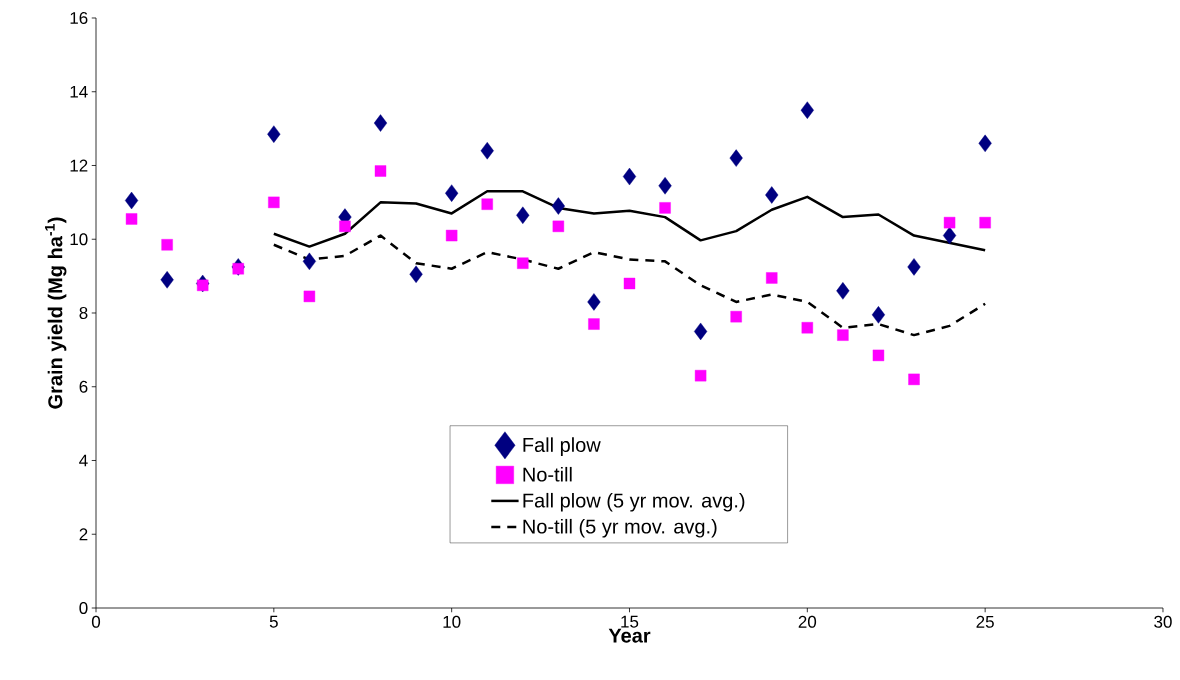  I want to click on x-tick-label: 25, so click(985, 621).